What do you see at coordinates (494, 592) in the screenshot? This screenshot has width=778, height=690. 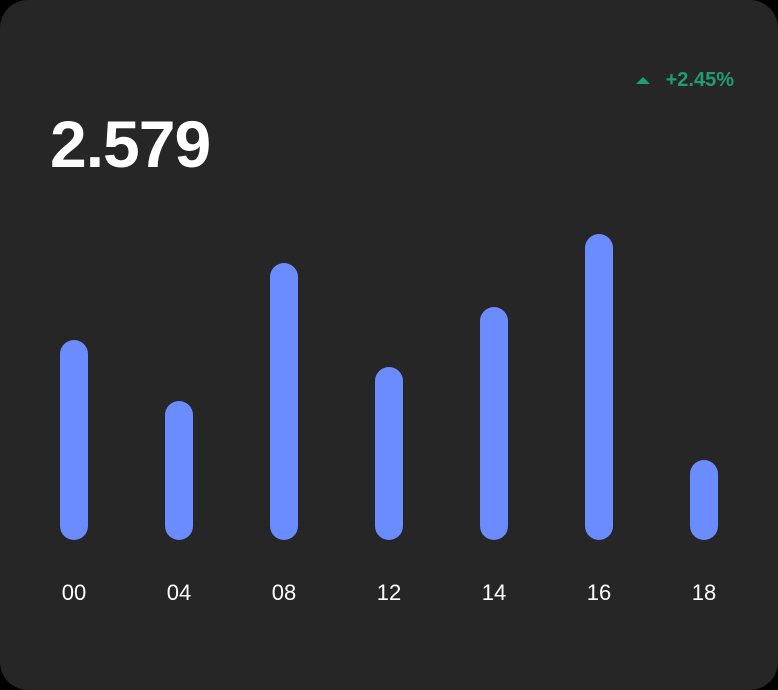 I see `x-tick-label: 14` at bounding box center [494, 592].